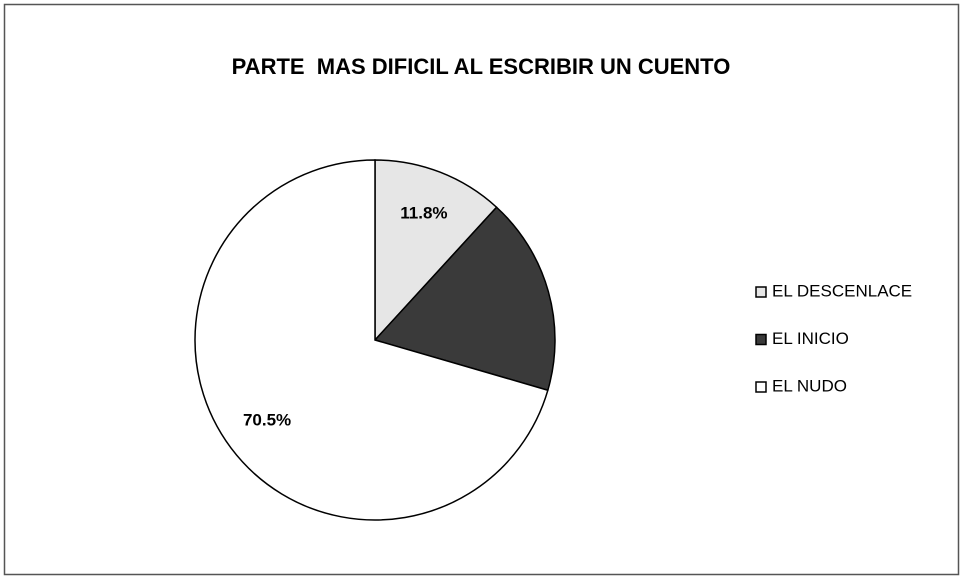 This screenshot has height=580, width=963. I want to click on chart-title: PARTE MAS DIFICIL AL ESCRIBIR UN CUENTO, so click(481, 66).